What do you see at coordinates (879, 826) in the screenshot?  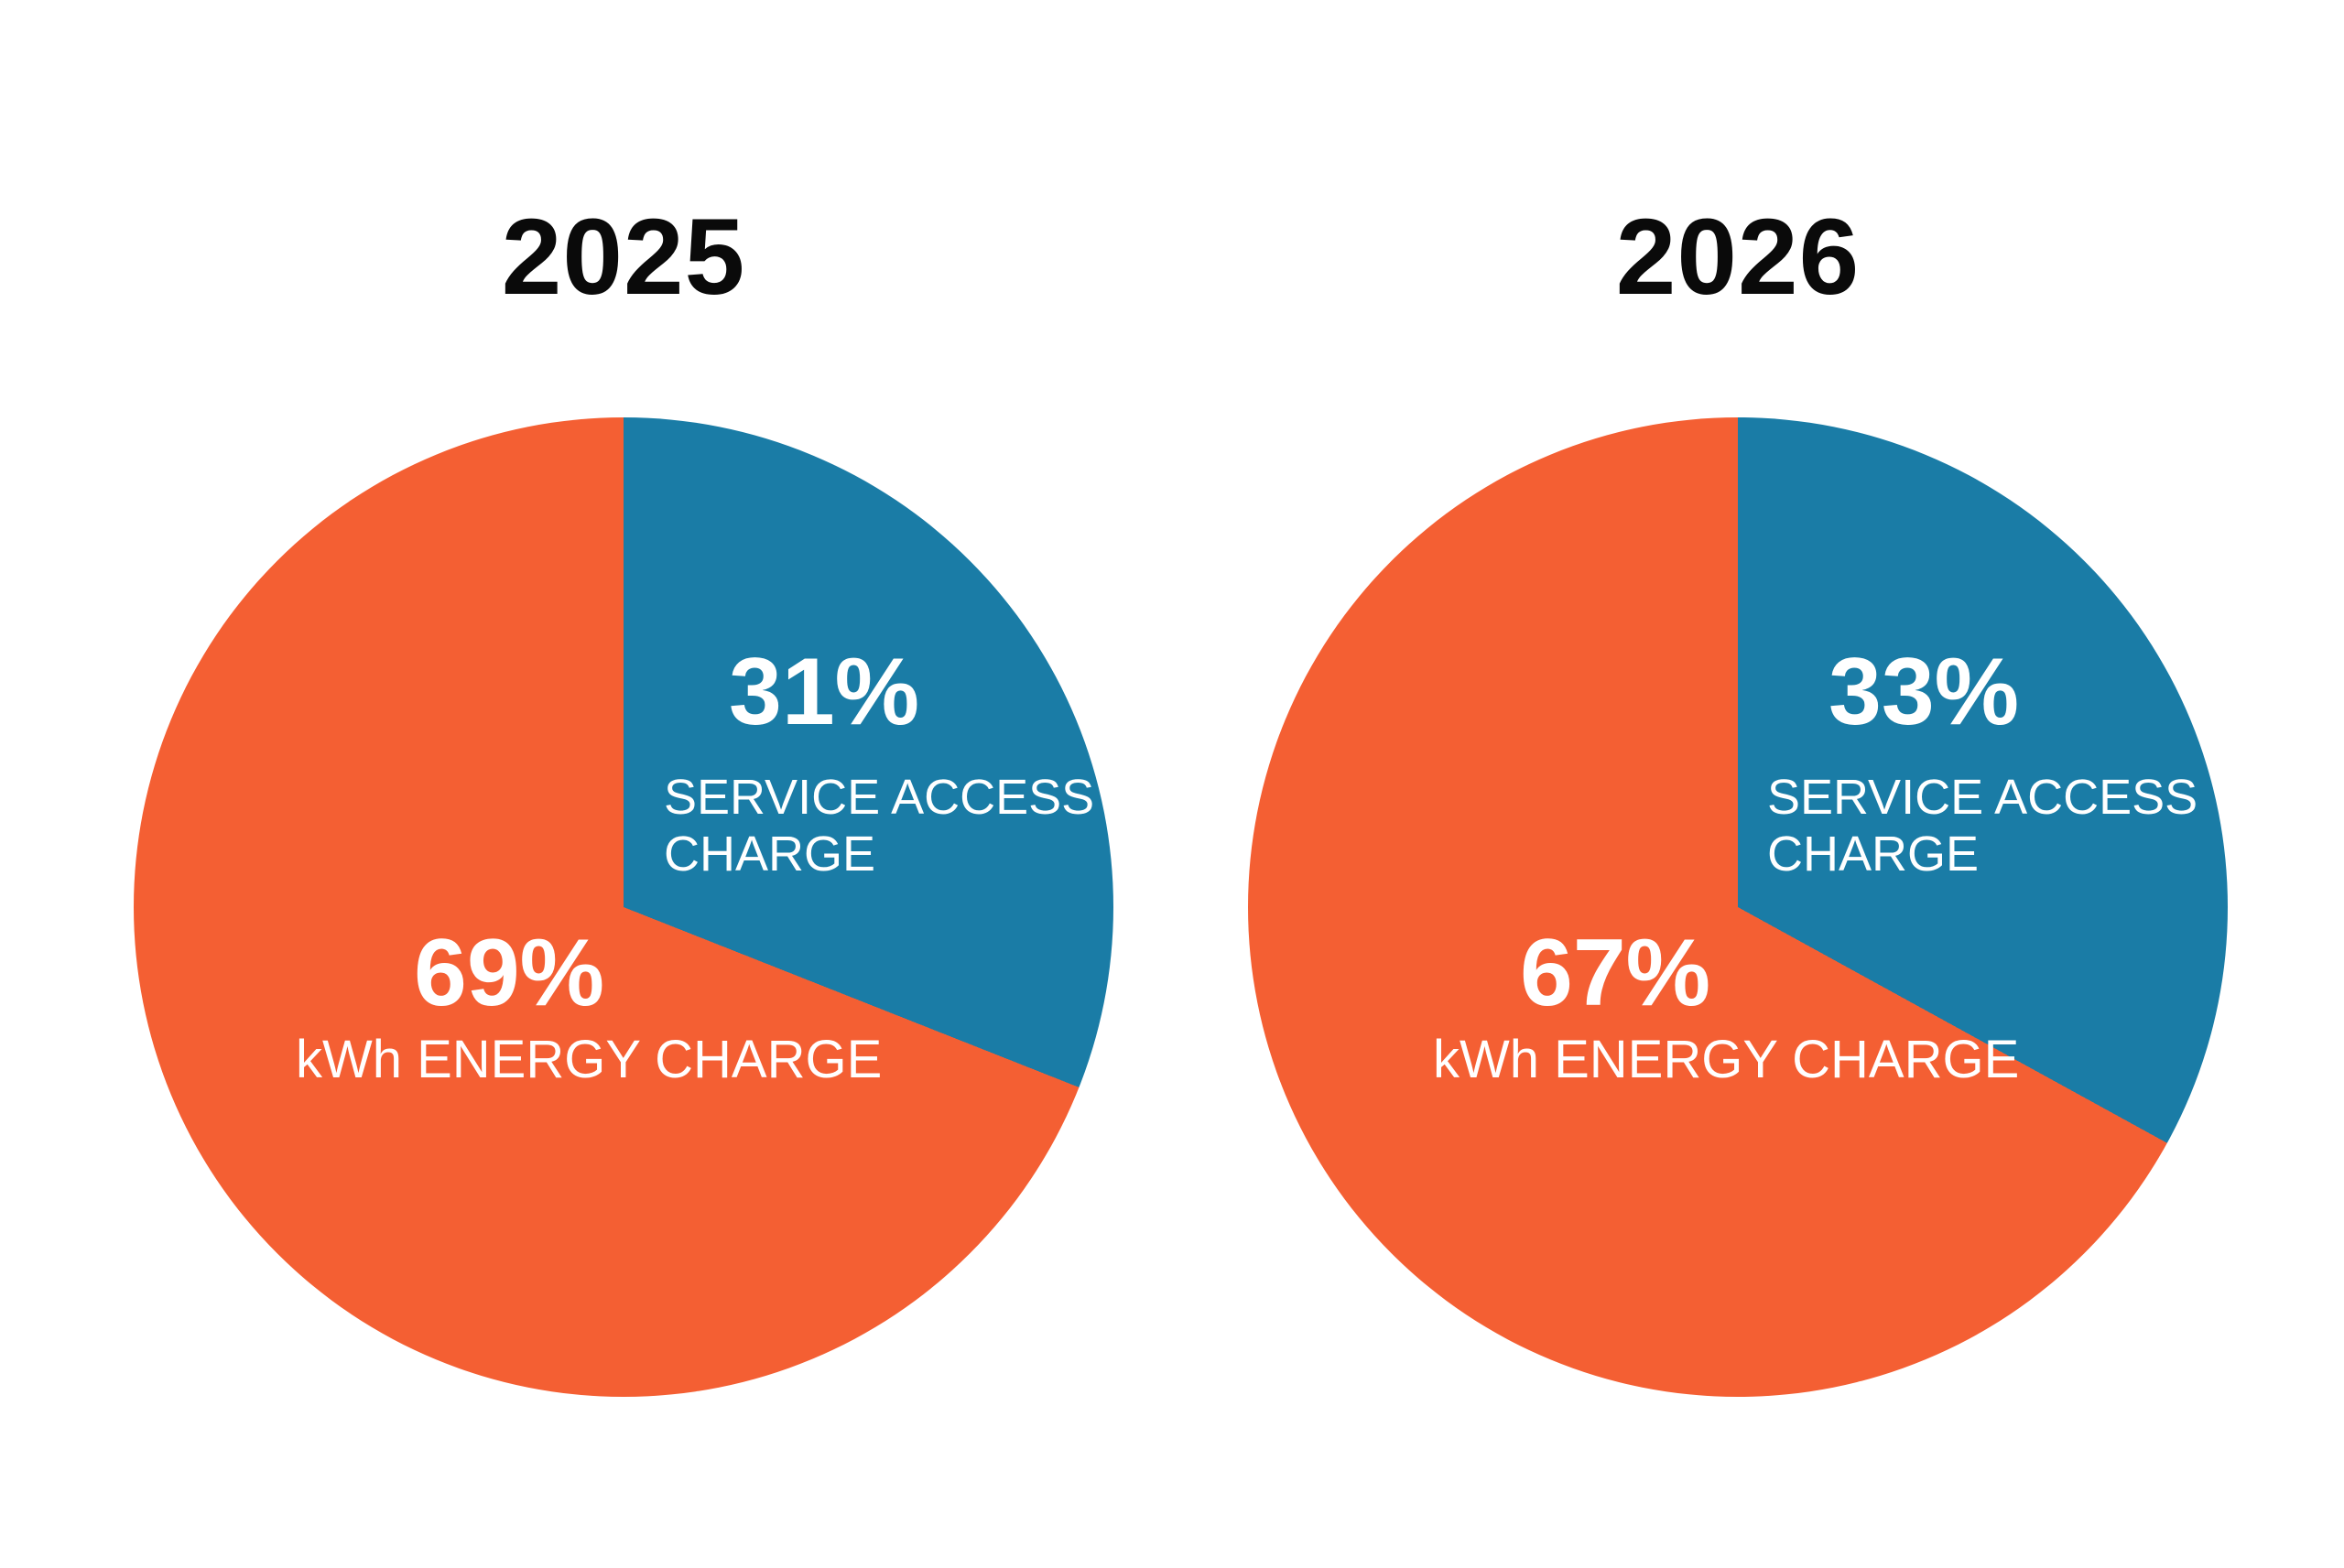 I see `service-access-label-2025: SERVICE ACCESS CHARGE` at bounding box center [879, 826].